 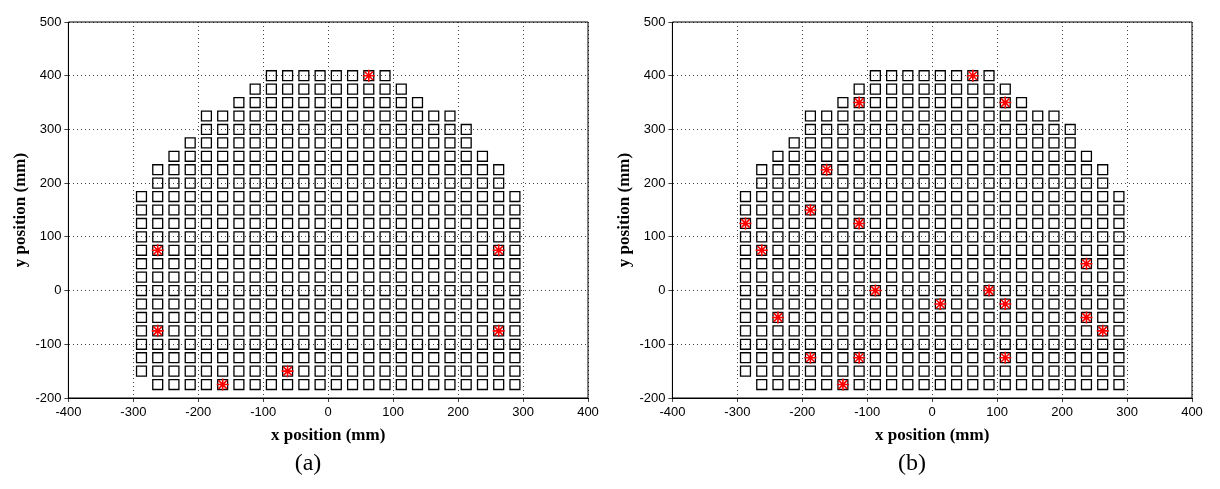 I want to click on x-tick-label: -300, so click(x=737, y=412).